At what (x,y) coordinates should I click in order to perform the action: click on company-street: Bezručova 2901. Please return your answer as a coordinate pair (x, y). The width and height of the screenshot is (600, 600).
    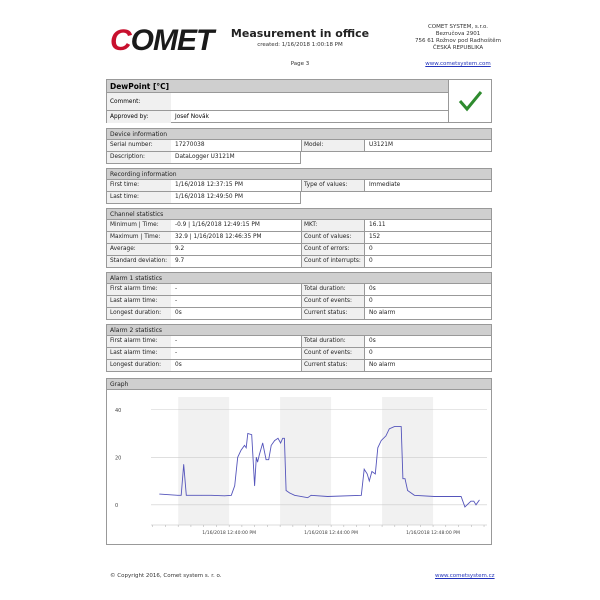
    Looking at the image, I should click on (458, 34).